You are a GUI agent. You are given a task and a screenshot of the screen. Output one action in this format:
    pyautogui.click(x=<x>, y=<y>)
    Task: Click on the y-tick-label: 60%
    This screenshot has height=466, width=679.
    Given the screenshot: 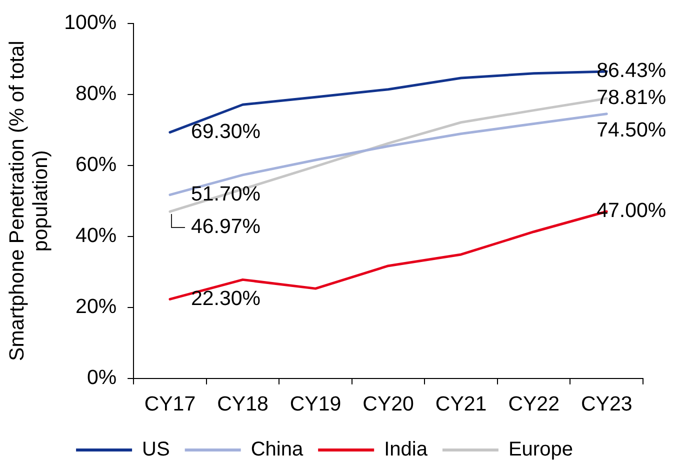 What is the action you would take?
    pyautogui.click(x=96, y=164)
    